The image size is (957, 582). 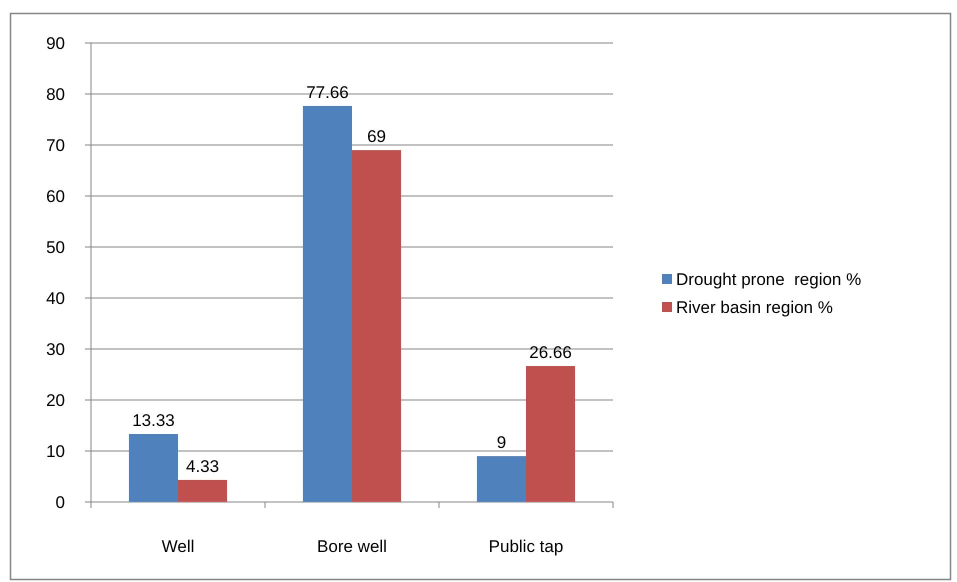 I want to click on data-label: 69, so click(x=376, y=136).